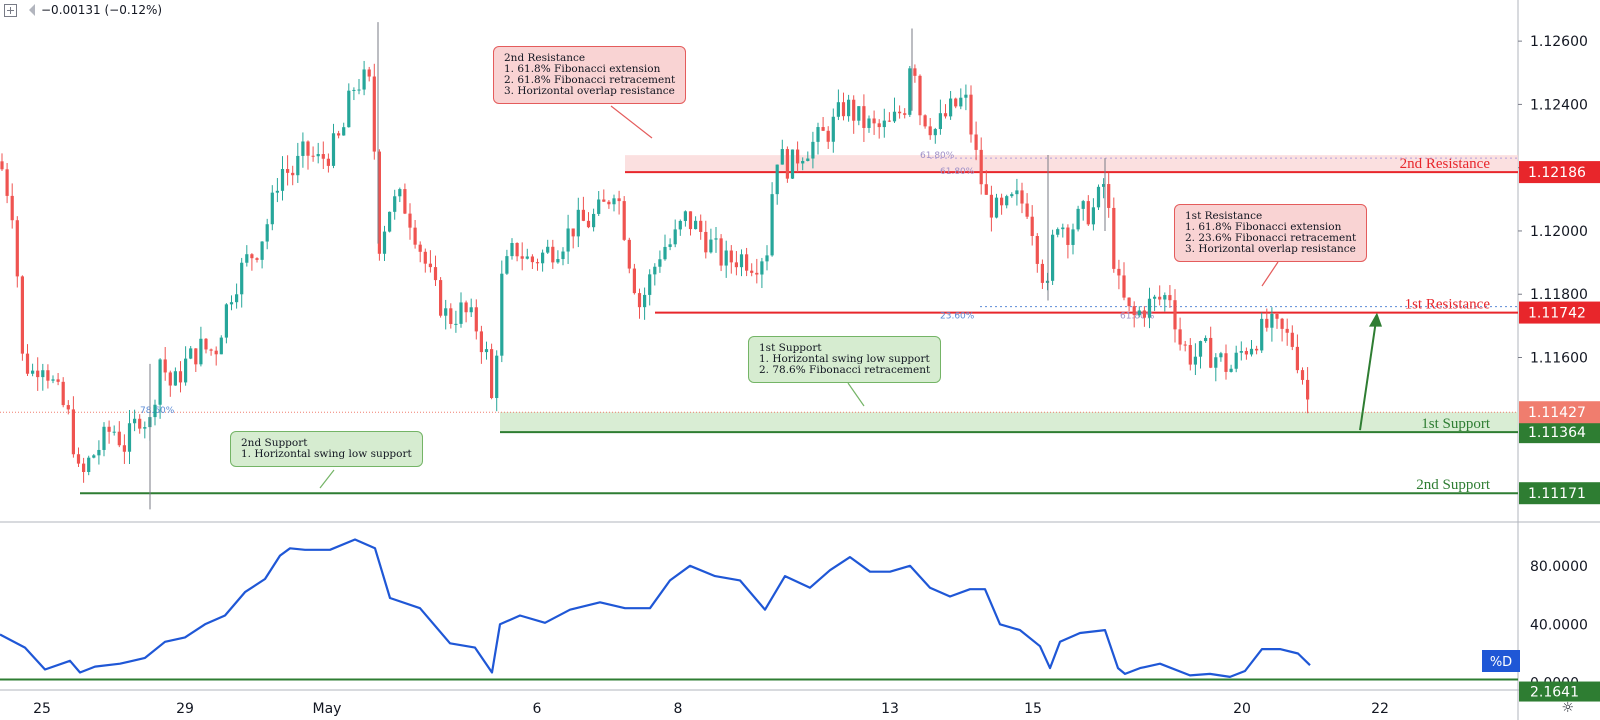  Describe the element at coordinates (957, 317) in the screenshot. I see `fib-label: 23.60%` at that location.